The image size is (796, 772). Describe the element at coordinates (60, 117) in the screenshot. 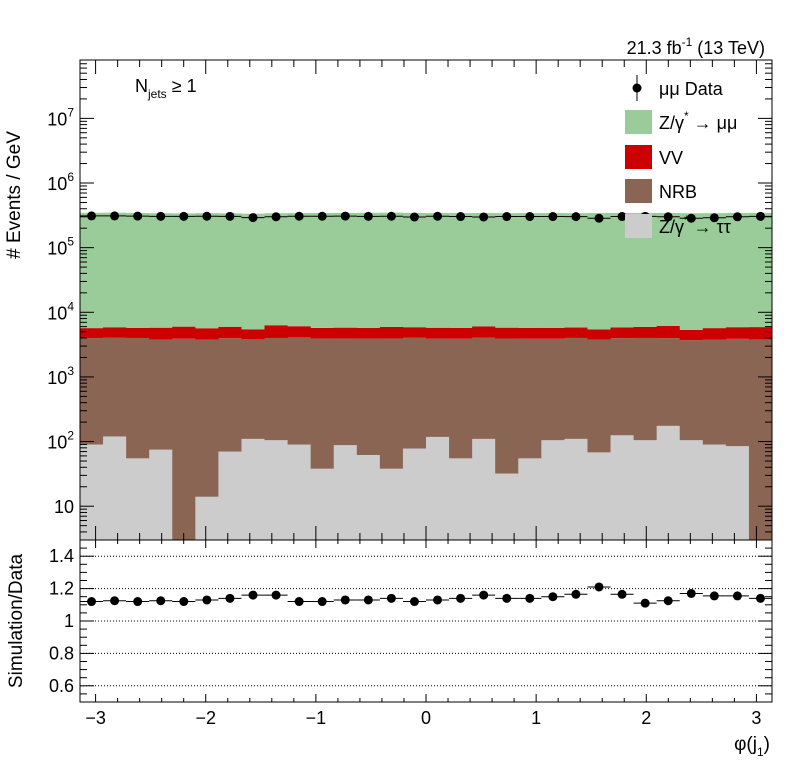

I see `top-y-tick-label-6: 10⁷` at that location.